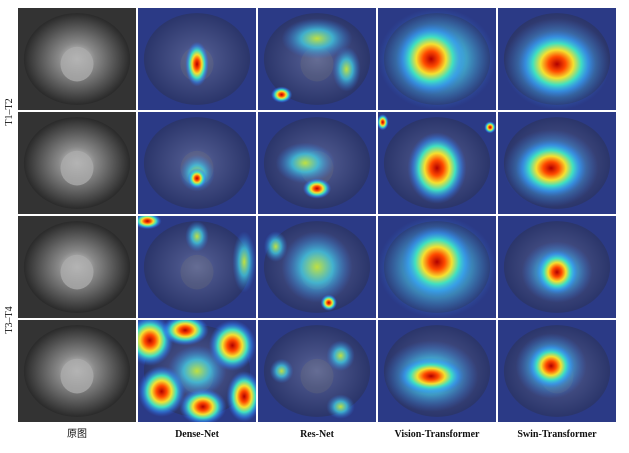 The image size is (629, 453). Describe the element at coordinates (9, 111) in the screenshot. I see `row-label: T1–T2` at that location.